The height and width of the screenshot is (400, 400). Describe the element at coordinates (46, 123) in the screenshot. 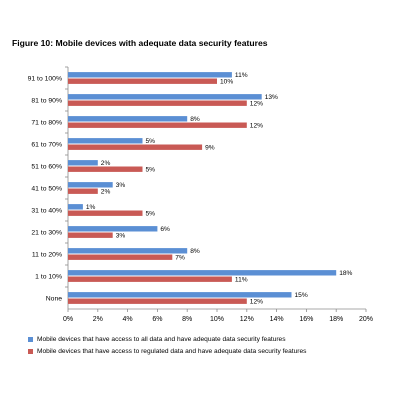

I see `category-label: 71 to 80%` at that location.